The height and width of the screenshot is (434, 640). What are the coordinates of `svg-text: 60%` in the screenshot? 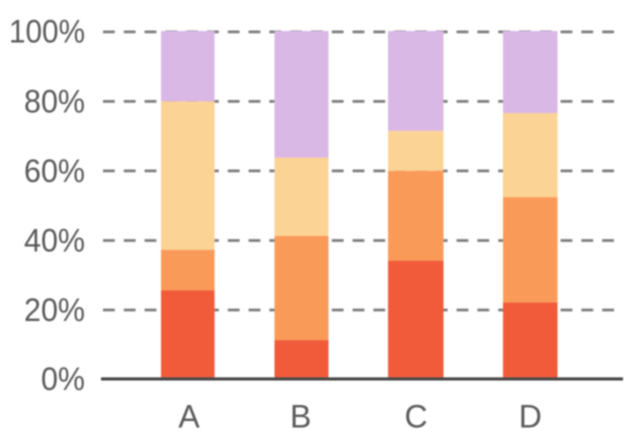 It's located at (54, 171).